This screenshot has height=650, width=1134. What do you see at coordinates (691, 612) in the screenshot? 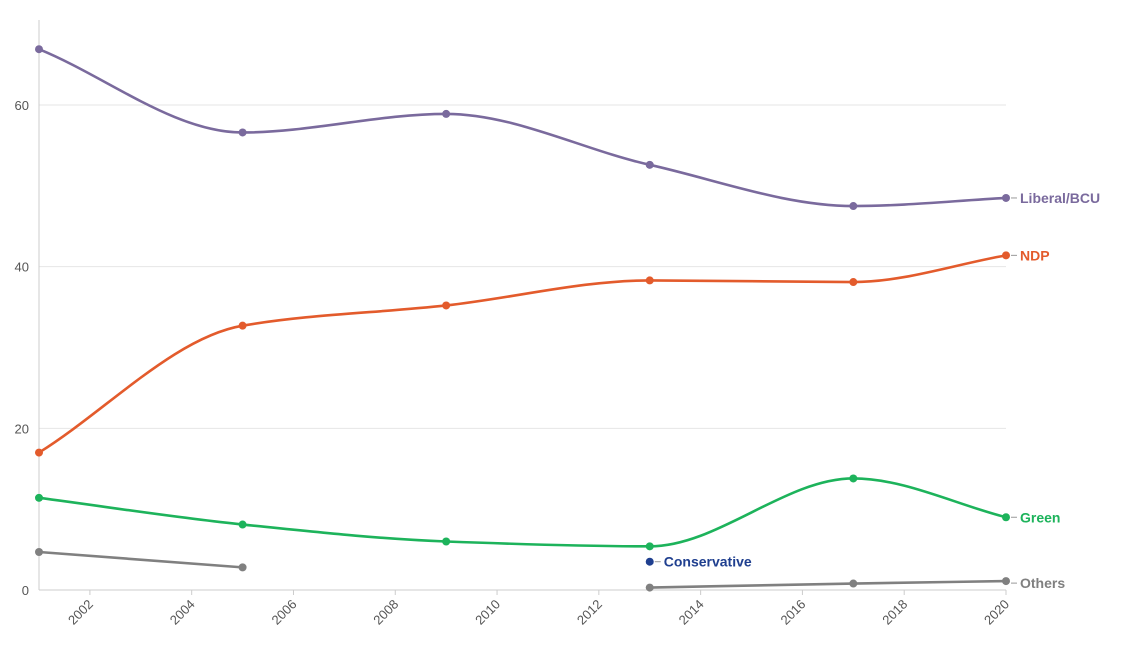
I see `x-tick-label: 2014` at bounding box center [691, 612].